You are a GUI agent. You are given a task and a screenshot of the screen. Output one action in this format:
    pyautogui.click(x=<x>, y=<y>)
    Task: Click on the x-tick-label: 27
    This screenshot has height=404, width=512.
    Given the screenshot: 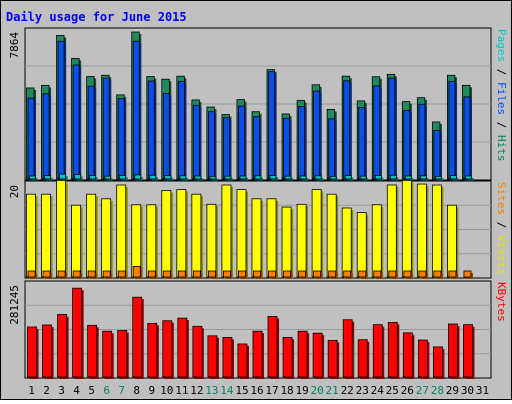 What is the action you would take?
    pyautogui.click(x=422, y=390)
    